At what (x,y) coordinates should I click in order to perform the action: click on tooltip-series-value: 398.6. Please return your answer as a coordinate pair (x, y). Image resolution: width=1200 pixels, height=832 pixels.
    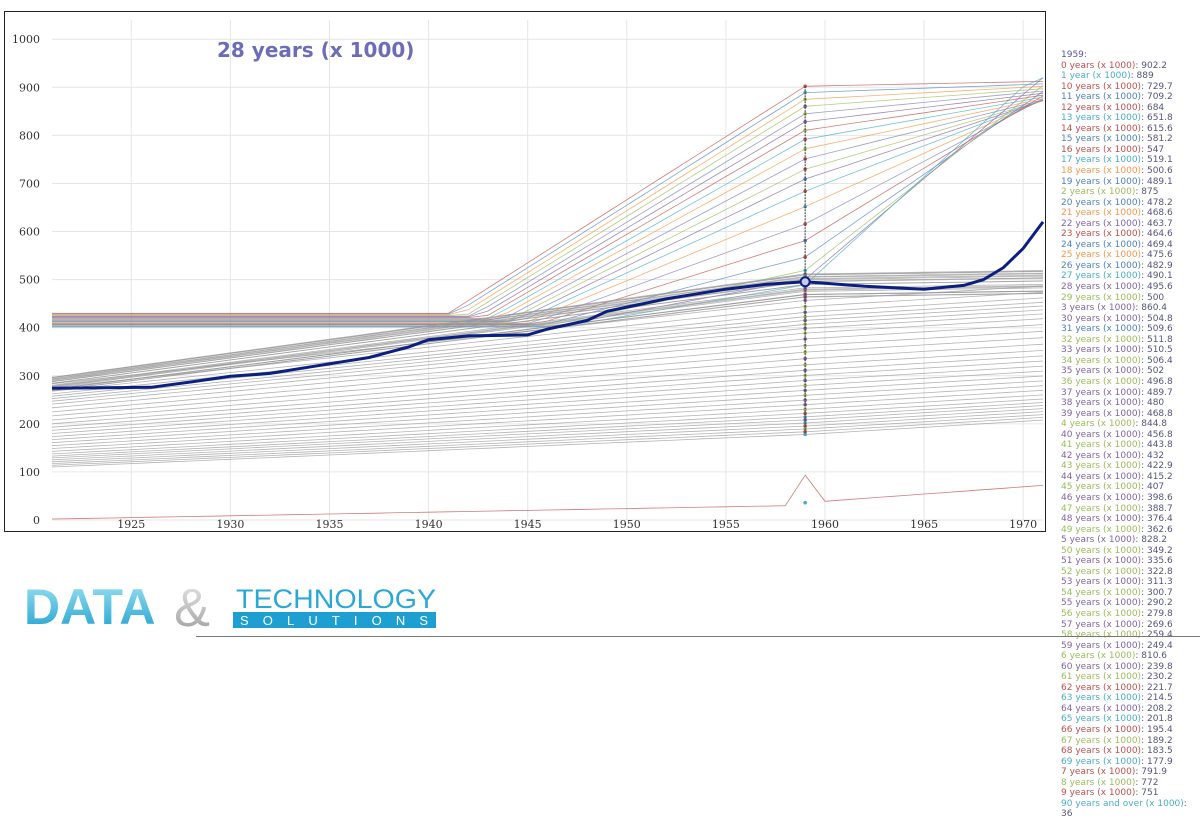
    Looking at the image, I should click on (1159, 497).